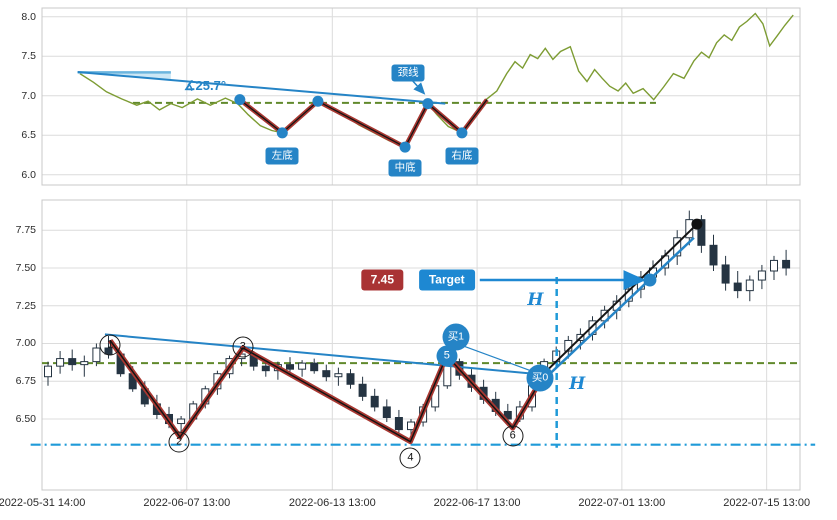  Describe the element at coordinates (410, 458) in the screenshot. I see `pivot-circle-4: 4` at that location.